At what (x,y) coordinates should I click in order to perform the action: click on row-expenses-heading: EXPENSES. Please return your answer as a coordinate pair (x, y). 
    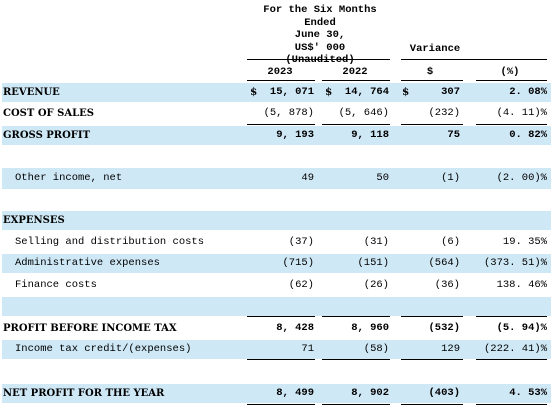
    Looking at the image, I should click on (276, 220).